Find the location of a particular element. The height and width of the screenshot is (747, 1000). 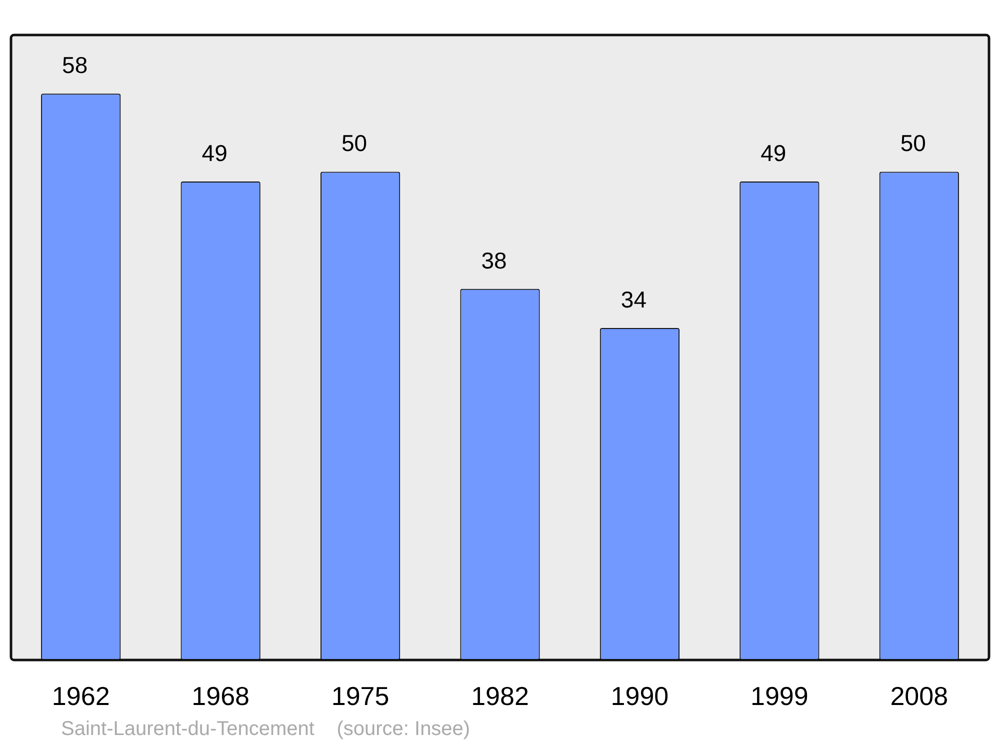

text: Saint-Laurent-du-Tencement (source: Insee) is located at coordinates (265, 729).